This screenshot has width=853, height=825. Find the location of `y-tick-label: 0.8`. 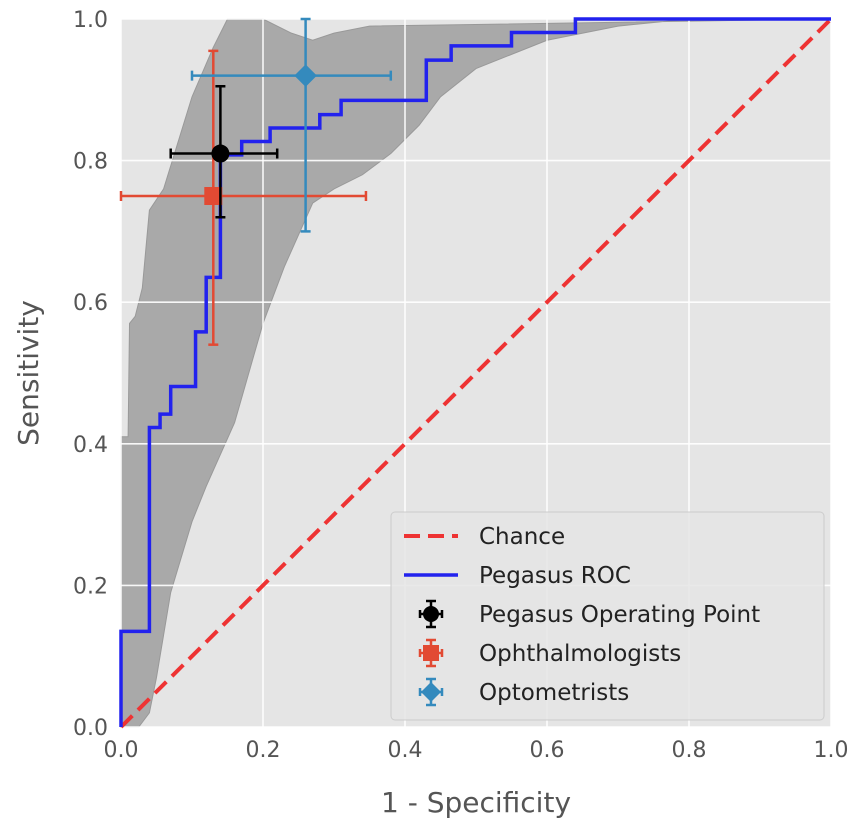

y-tick-label: 0.8 is located at coordinates (90, 162).